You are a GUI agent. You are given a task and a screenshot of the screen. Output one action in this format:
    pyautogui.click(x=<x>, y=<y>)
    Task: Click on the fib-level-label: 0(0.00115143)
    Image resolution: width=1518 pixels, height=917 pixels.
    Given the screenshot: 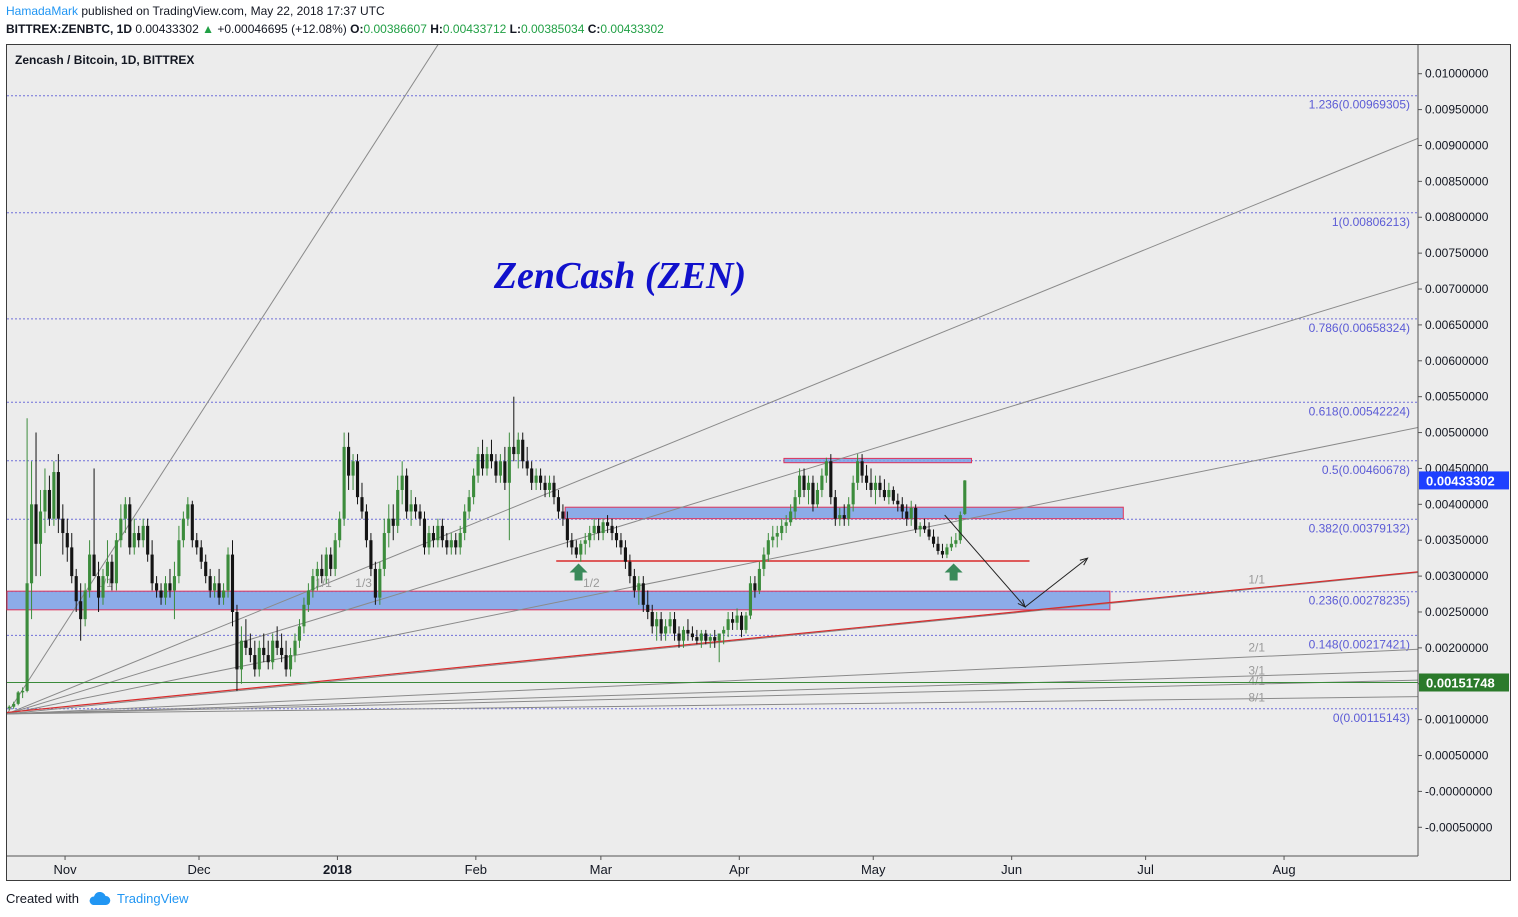 What is the action you would take?
    pyautogui.click(x=1371, y=718)
    